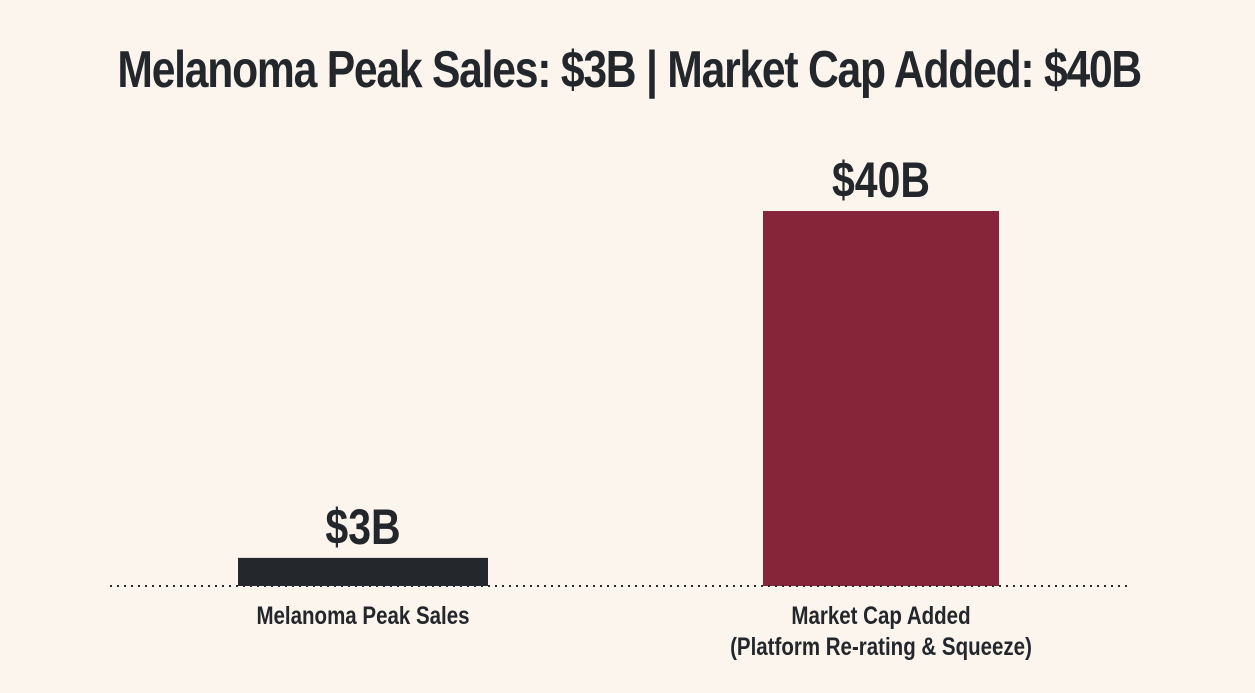 The image size is (1255, 693). What do you see at coordinates (362, 615) in the screenshot?
I see `category-label-1: Melanoma Peak Sales` at bounding box center [362, 615].